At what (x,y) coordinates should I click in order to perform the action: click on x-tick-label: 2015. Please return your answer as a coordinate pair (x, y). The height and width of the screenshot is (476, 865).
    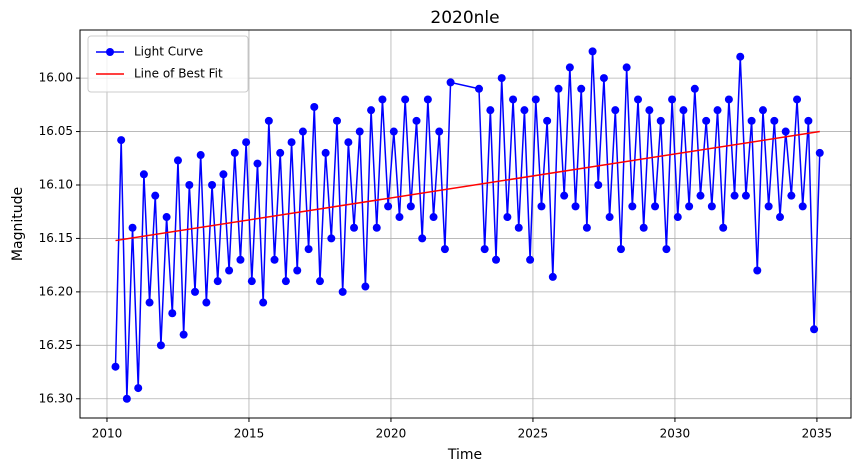
    Looking at the image, I should click on (249, 434).